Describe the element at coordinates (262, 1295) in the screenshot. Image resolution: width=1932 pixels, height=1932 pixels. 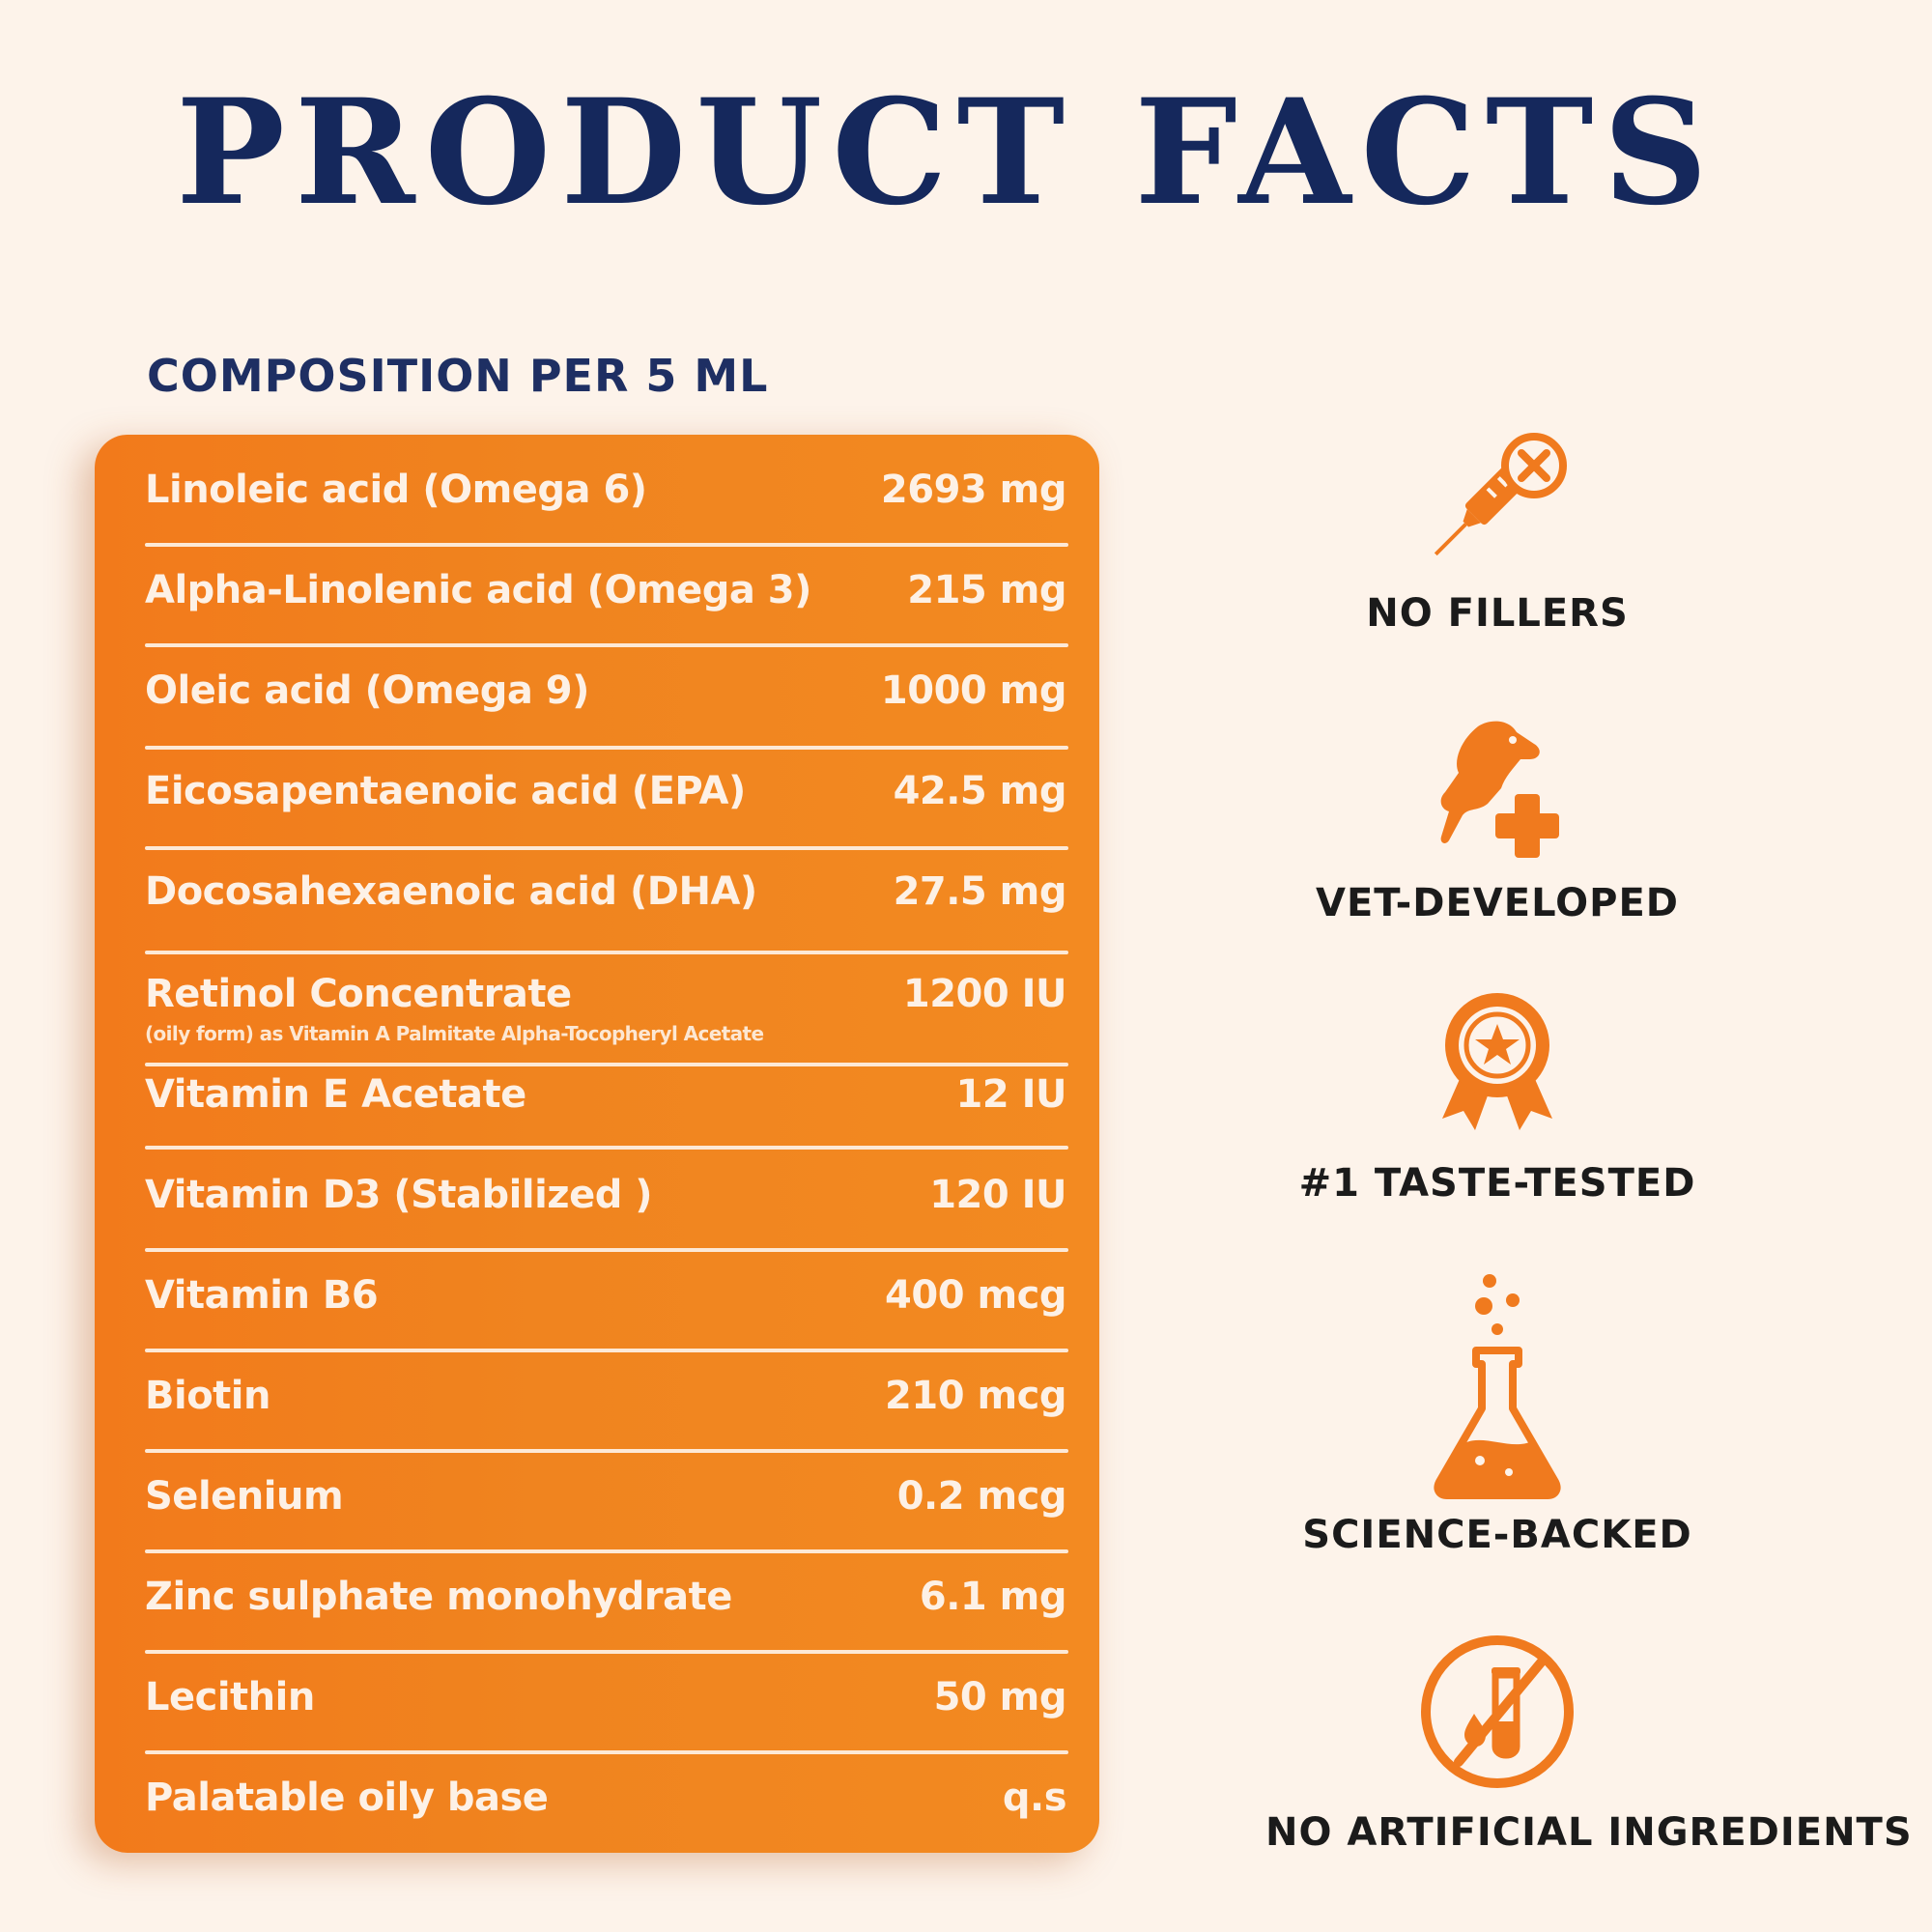
I see `ingredient-name: Vitamin B6` at that location.